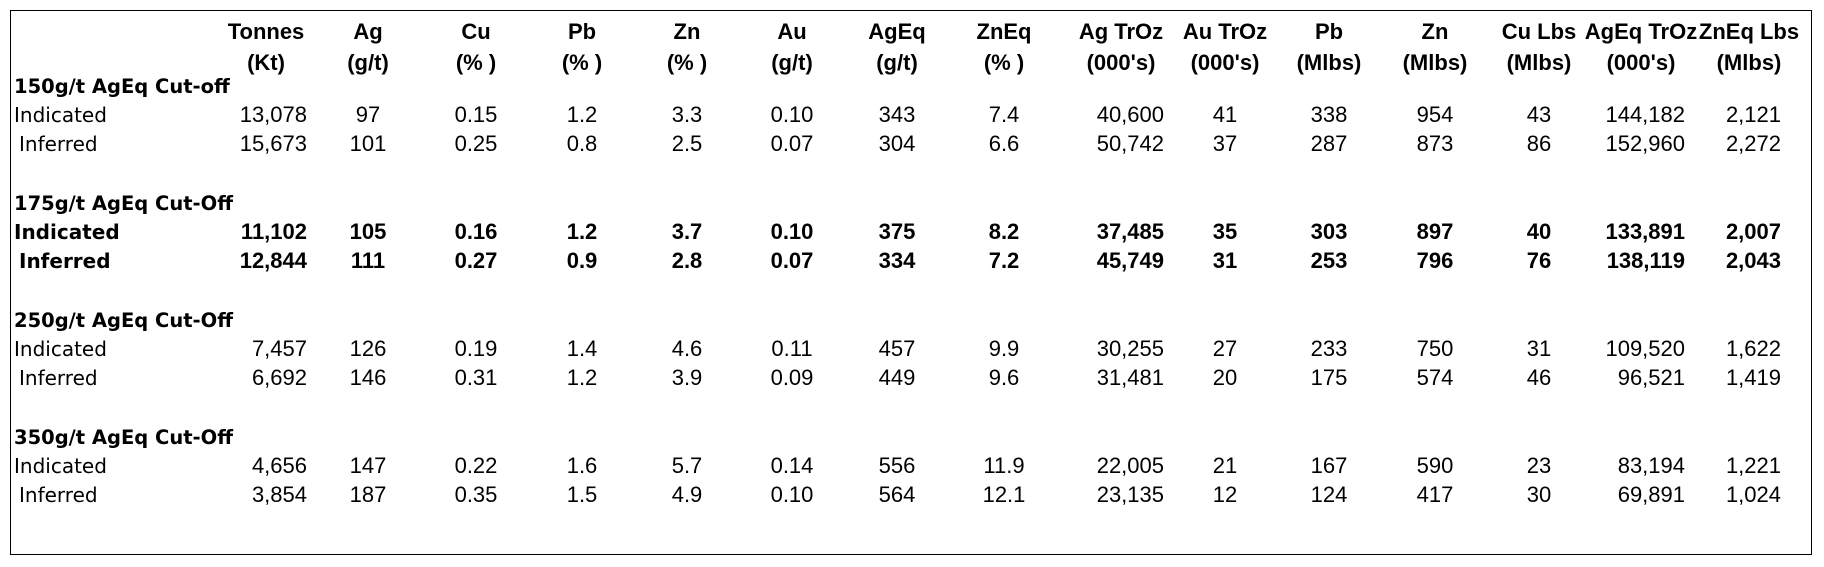 The image size is (1824, 567). Describe the element at coordinates (1641, 31) in the screenshot. I see `column-header-title: AgEq TrOz` at that location.